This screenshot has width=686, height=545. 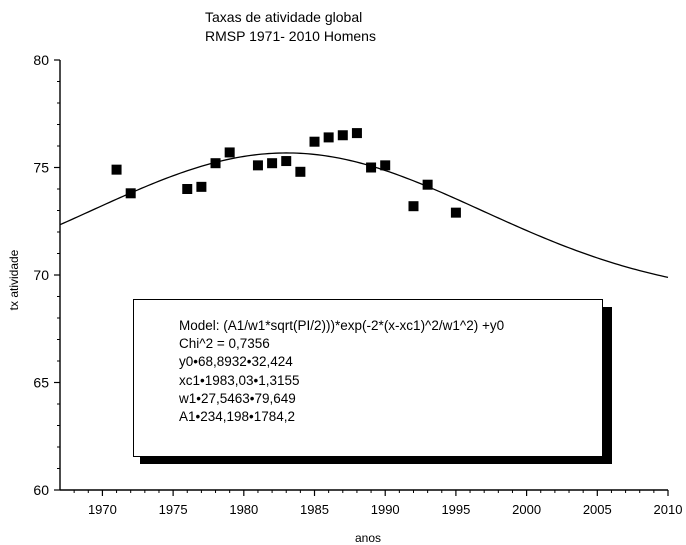 What do you see at coordinates (314, 509) in the screenshot?
I see `x-tick-label: 1985` at bounding box center [314, 509].